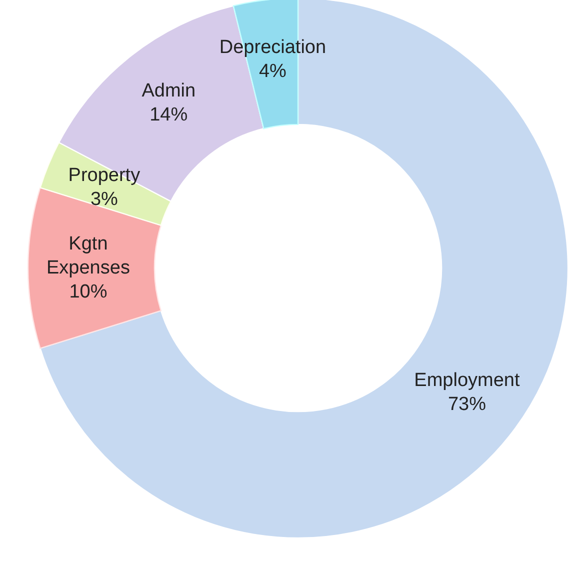  Describe the element at coordinates (272, 47) in the screenshot. I see `slice-label: Depreciation` at that location.